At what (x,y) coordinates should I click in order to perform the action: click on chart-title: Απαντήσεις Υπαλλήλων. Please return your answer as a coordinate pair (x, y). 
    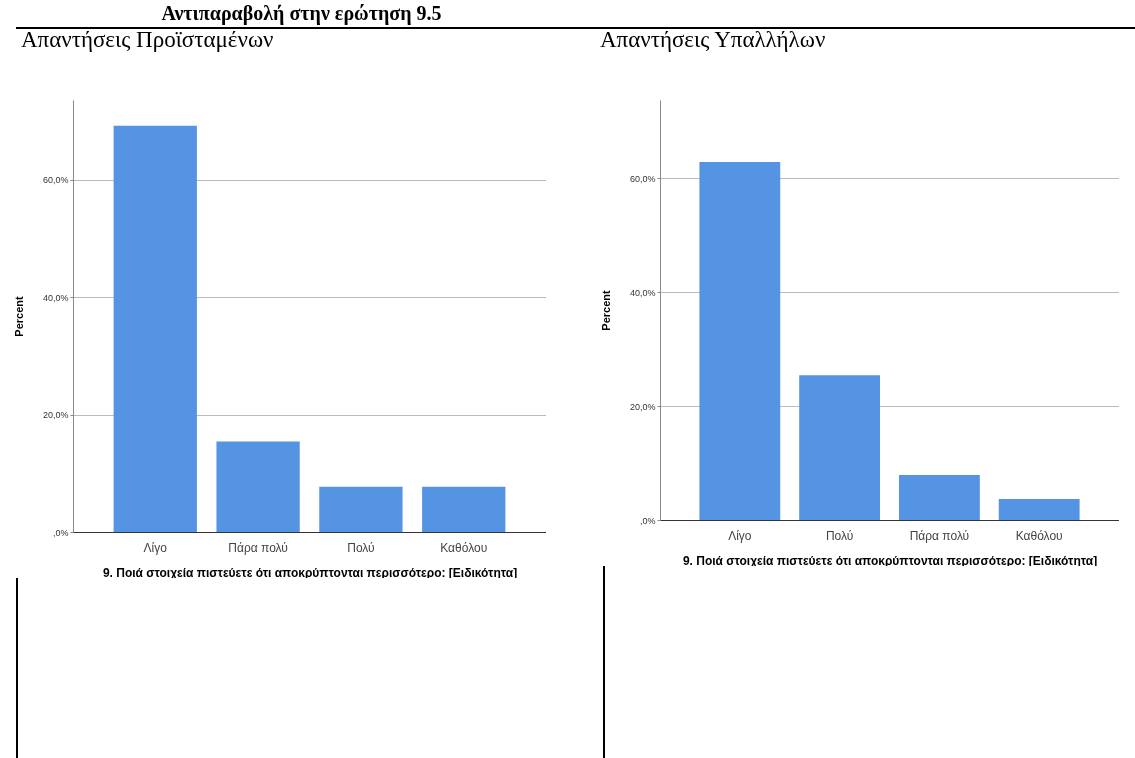
    Looking at the image, I should click on (713, 39).